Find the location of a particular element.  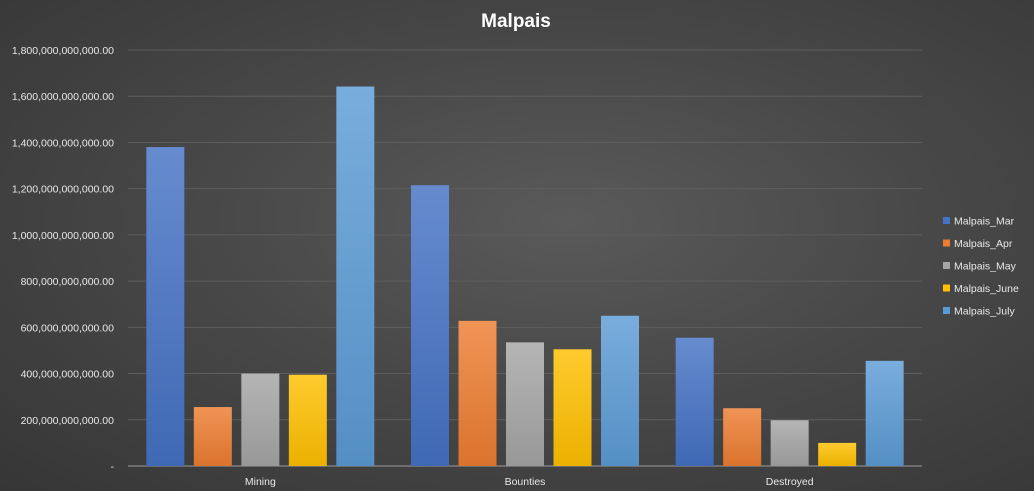

bar-Malpais_Apr-Destroyed is located at coordinates (742, 437).